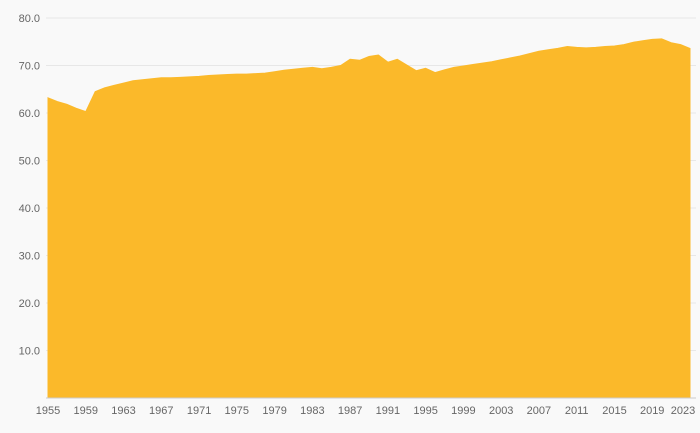 This screenshot has width=700, height=433. I want to click on x-axis-tick-label: 1955, so click(48, 411).